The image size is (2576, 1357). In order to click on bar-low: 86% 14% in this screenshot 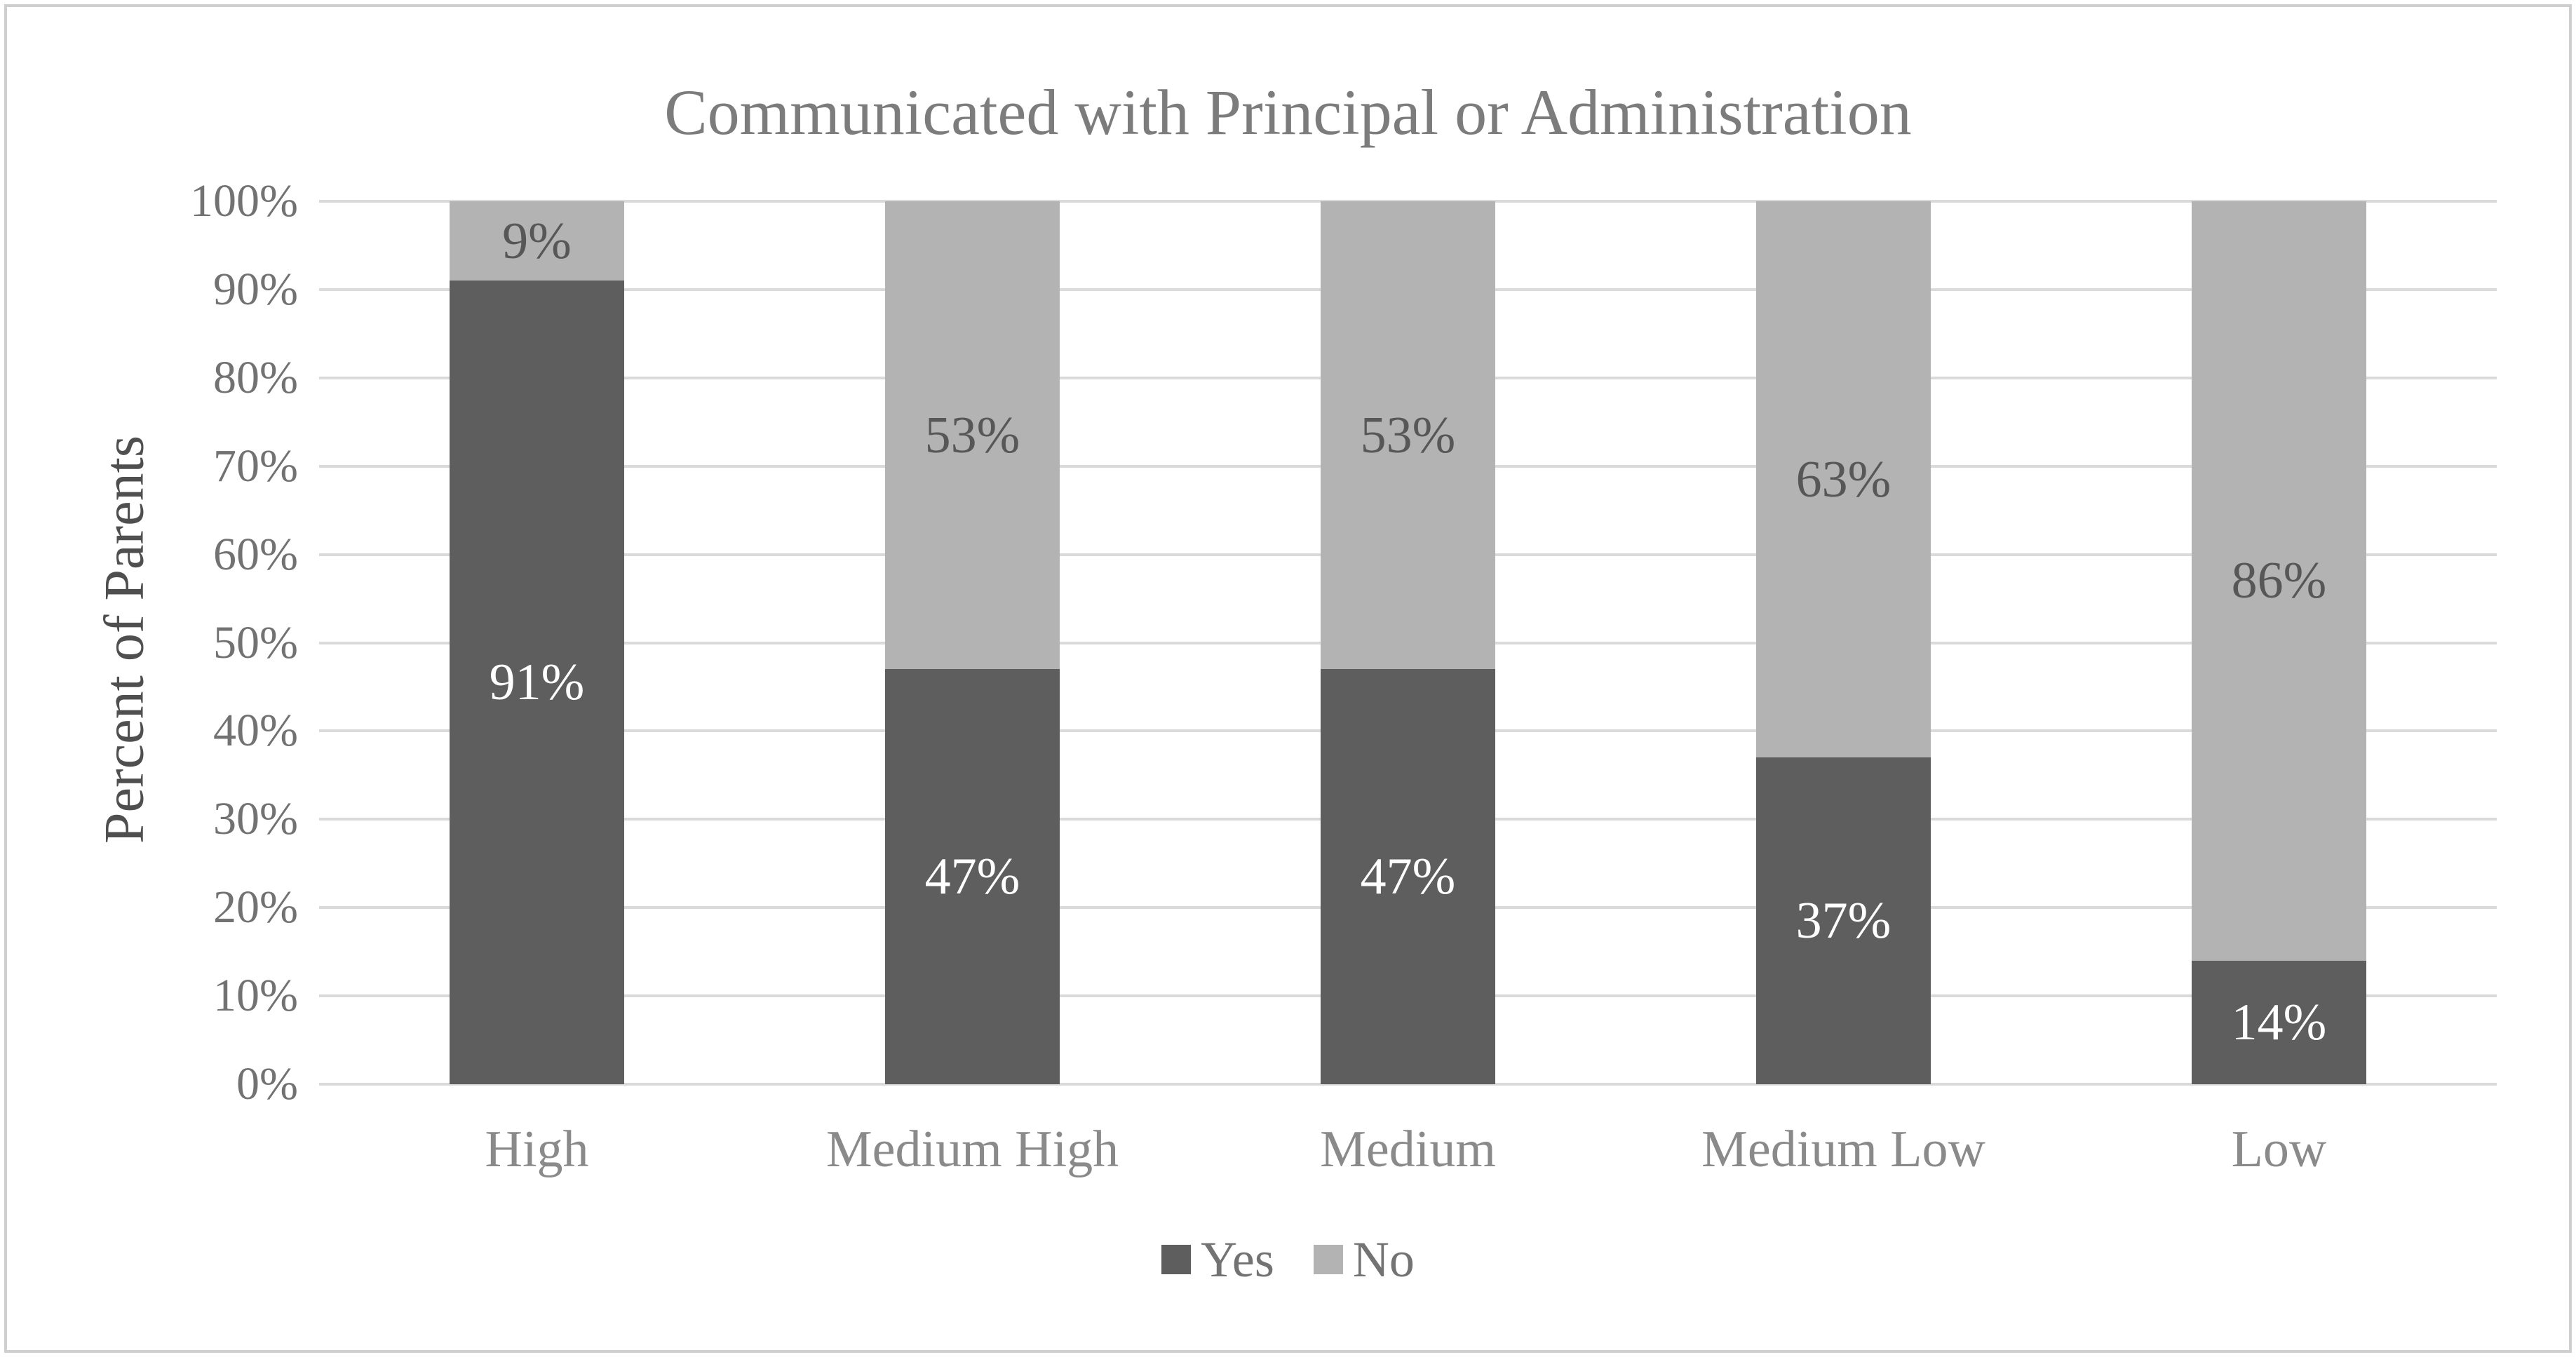, I will do `click(2279, 642)`.